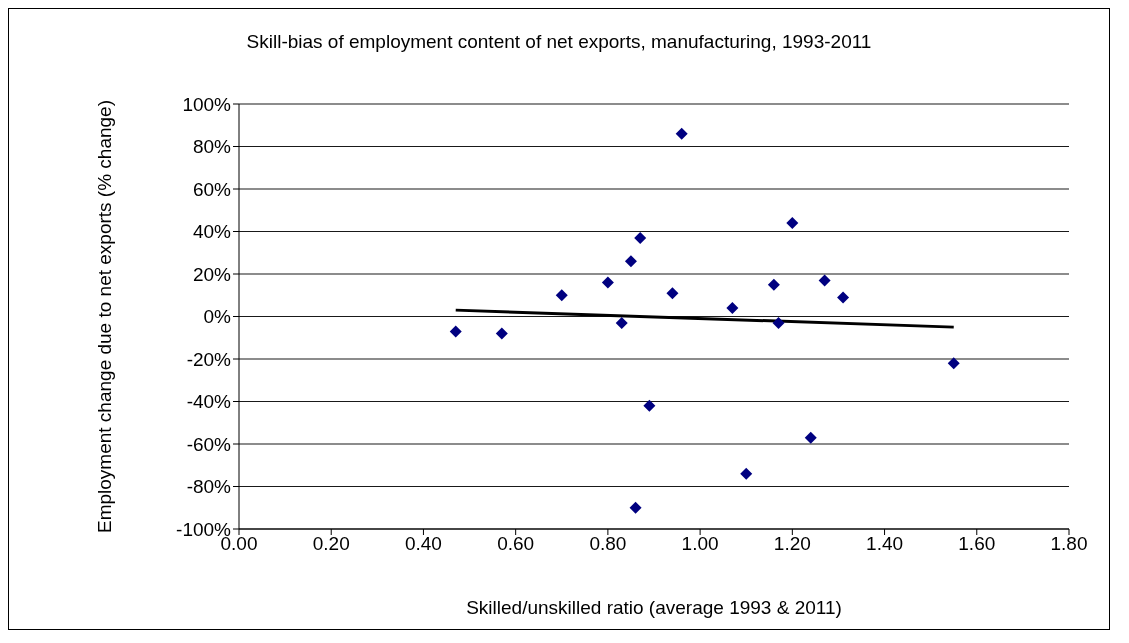 The image size is (1129, 643). What do you see at coordinates (212, 274) in the screenshot?
I see `y-tick-label: 20%` at bounding box center [212, 274].